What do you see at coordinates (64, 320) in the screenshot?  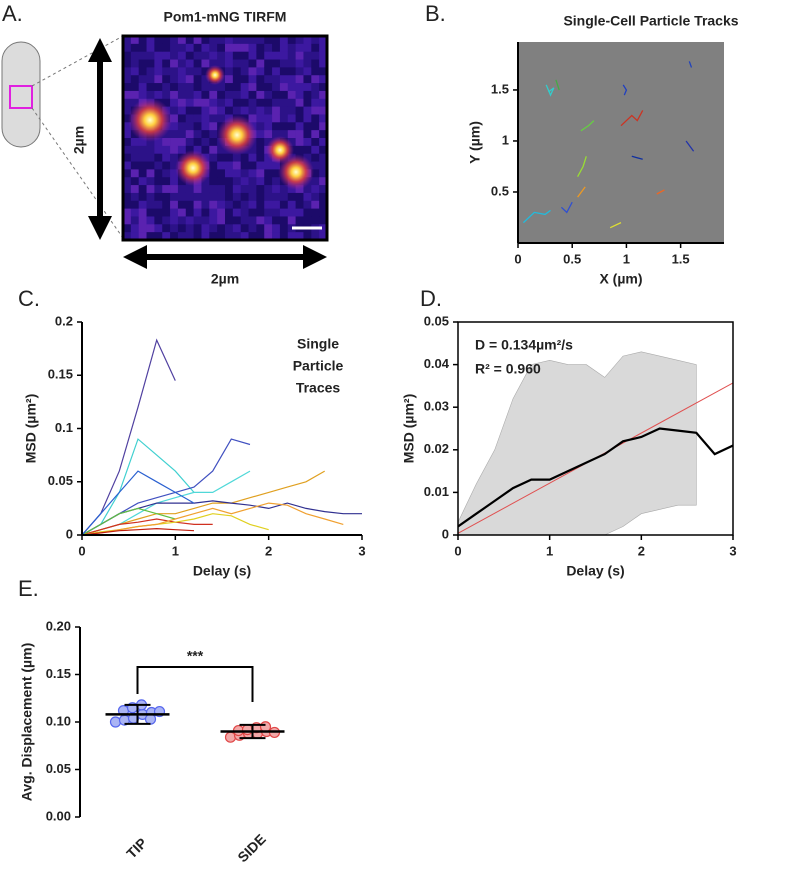 I see `y-tick-label: 0.2` at bounding box center [64, 320].